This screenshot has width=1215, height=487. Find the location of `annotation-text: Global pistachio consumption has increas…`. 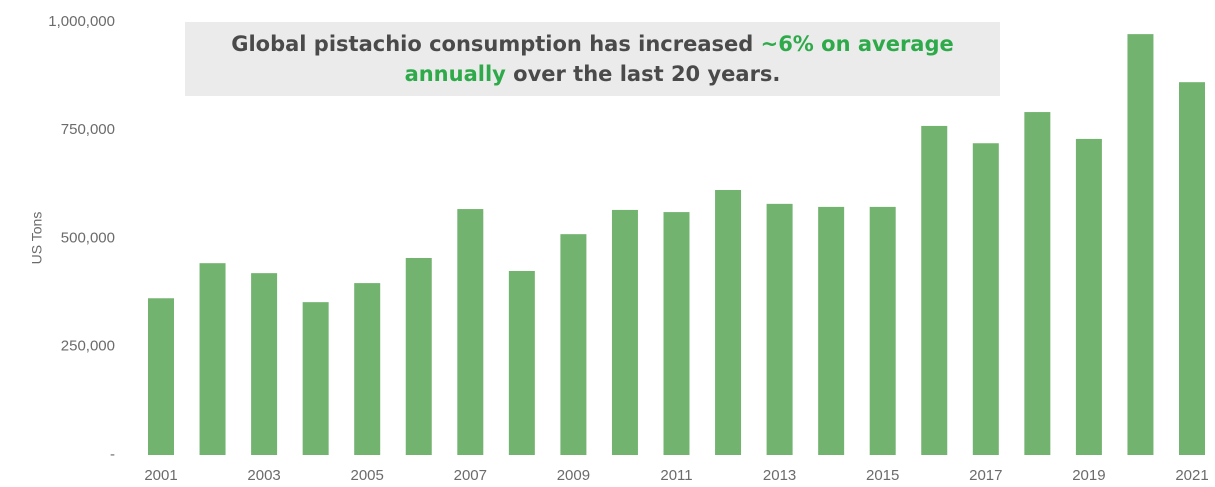

annotation-text: Global pistachio consumption has increas… is located at coordinates (496, 44).